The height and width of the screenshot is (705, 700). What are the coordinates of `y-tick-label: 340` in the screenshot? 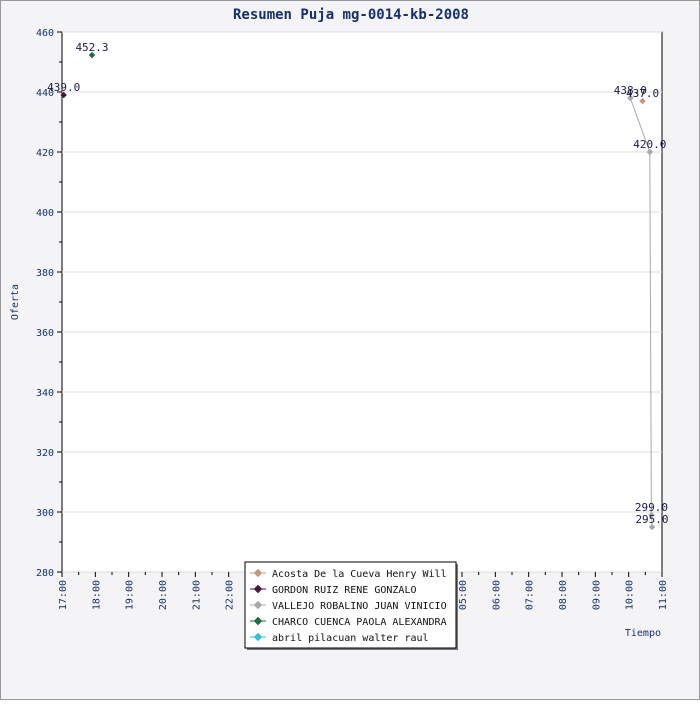 It's located at (45, 393).